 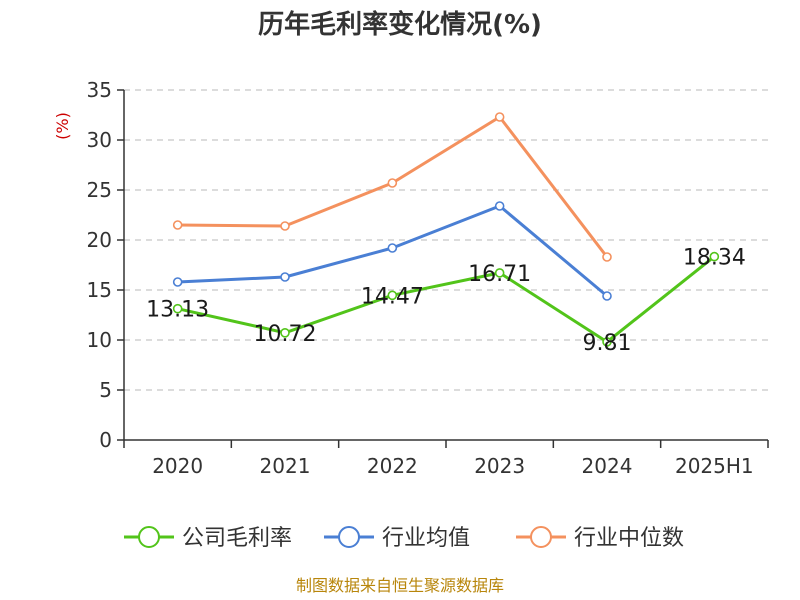 I want to click on source-note: 制图数据来自恒生聚源数据库, so click(x=400, y=585).